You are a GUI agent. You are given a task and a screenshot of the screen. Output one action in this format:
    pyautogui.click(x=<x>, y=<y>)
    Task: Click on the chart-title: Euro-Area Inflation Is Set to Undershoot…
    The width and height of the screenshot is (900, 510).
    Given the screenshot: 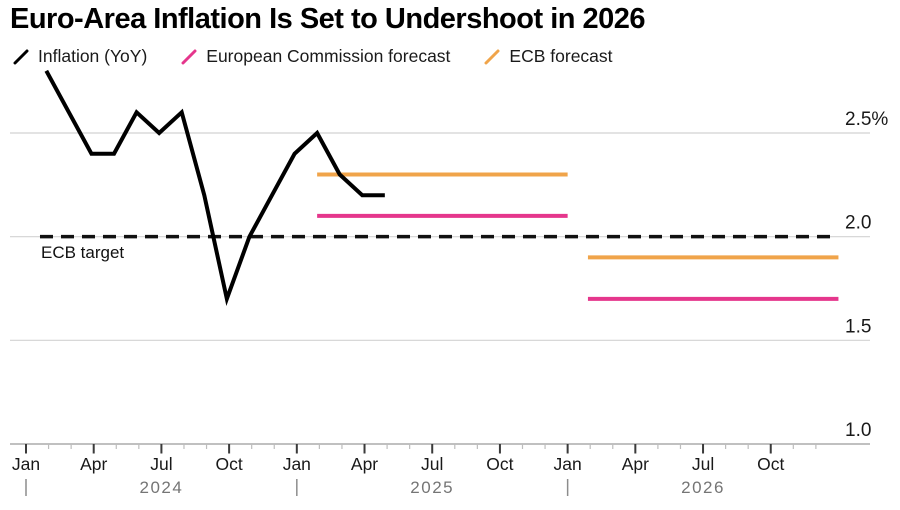 What is the action you would take?
    pyautogui.click(x=328, y=19)
    